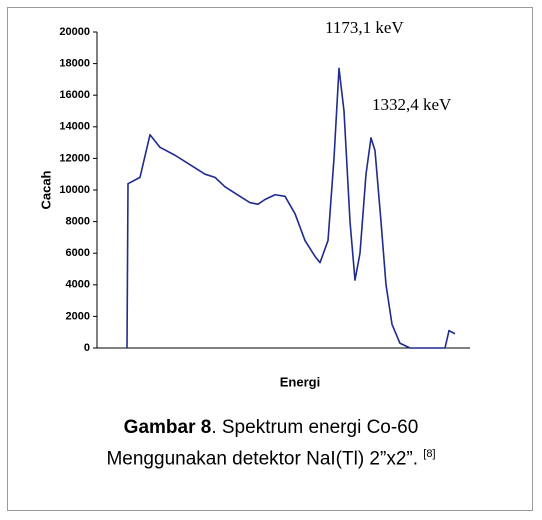  What do you see at coordinates (74, 127) in the screenshot?
I see `y-tick-label: 14000` at bounding box center [74, 127].